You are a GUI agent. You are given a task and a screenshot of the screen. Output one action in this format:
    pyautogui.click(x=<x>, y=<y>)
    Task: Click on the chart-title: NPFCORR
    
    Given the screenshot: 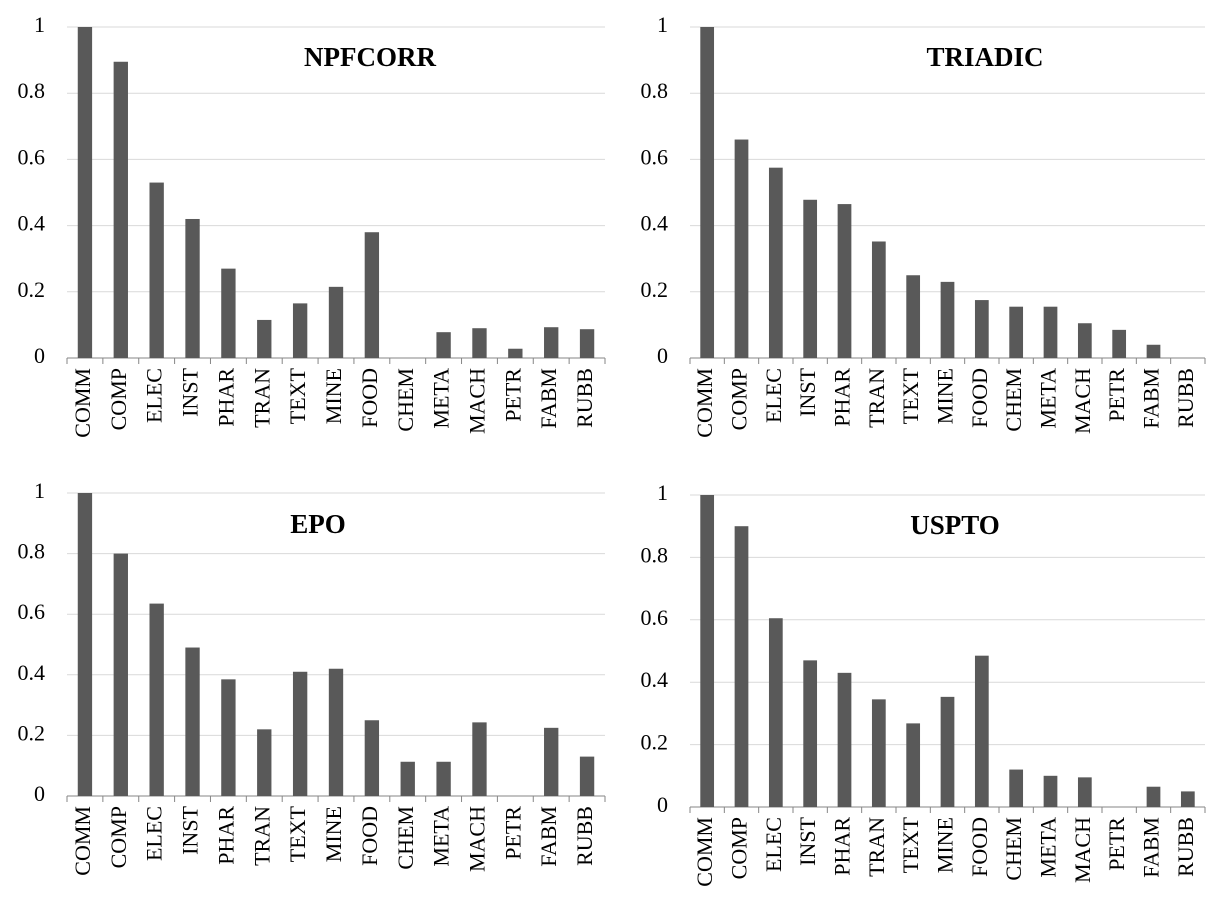 What is the action you would take?
    pyautogui.click(x=370, y=57)
    